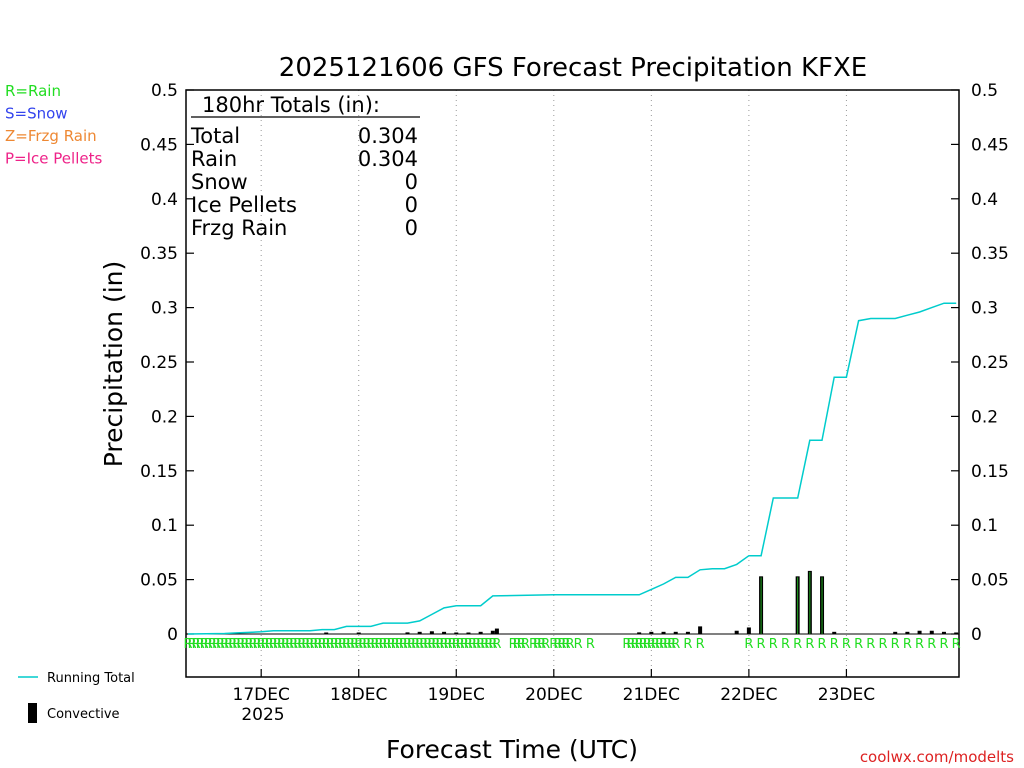 Image resolution: width=1024 pixels, height=768 pixels. I want to click on y-axis-right: 0 0.05 0.1 0.15 0.2 0.25 0.3 0.35 0.4 0.45 0.5, so click(980, 363).